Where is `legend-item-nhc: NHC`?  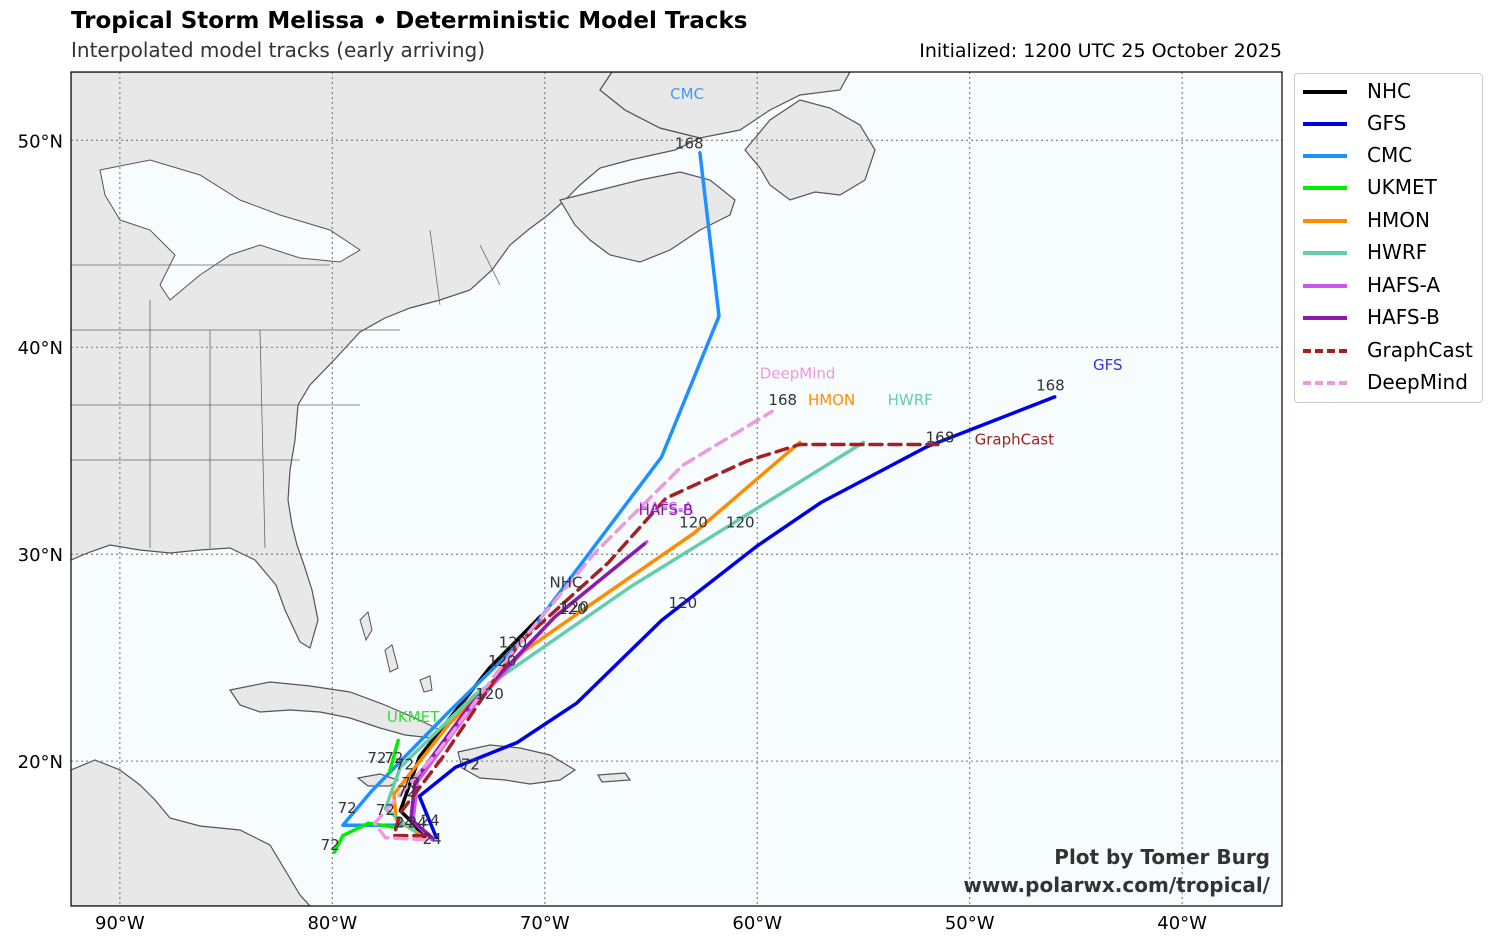 legend-item-nhc: NHC is located at coordinates (1388, 92).